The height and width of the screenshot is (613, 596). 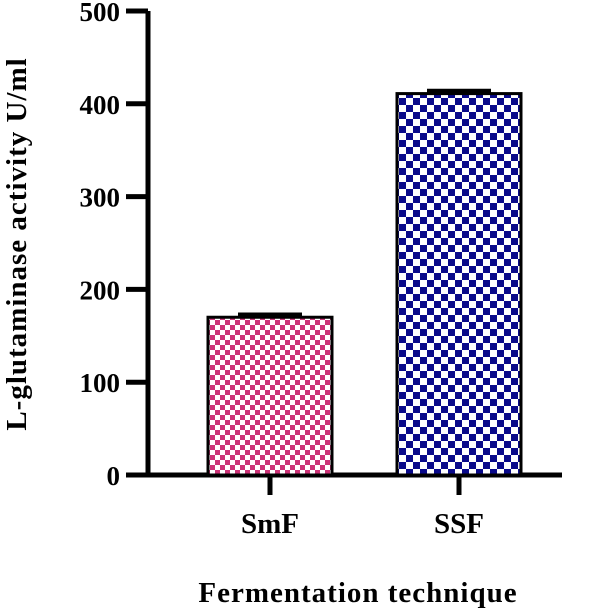 I want to click on y-tick-label: 500, so click(x=100, y=13).